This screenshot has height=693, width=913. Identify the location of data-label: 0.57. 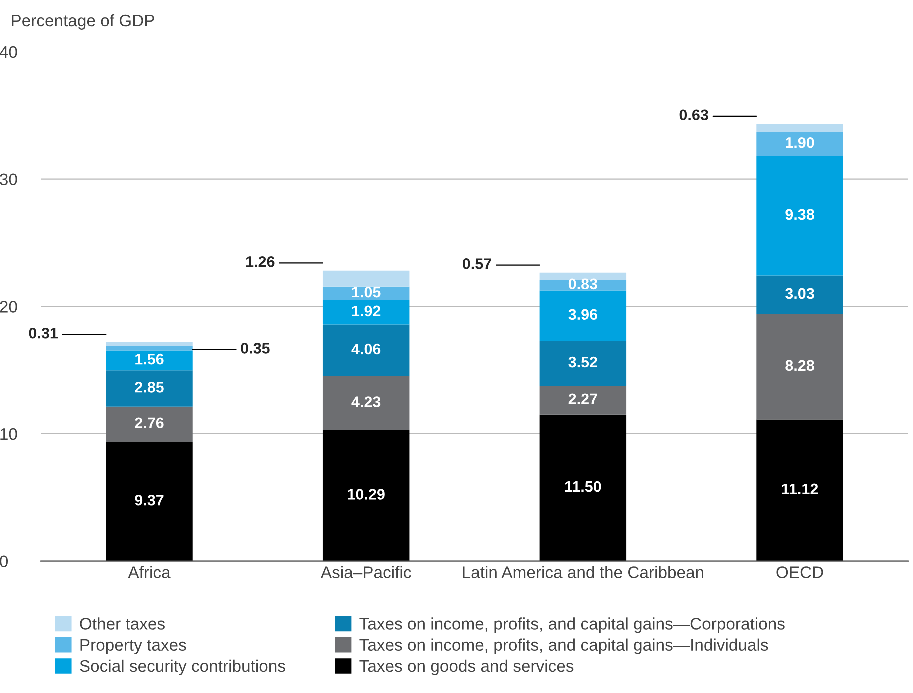
(477, 264).